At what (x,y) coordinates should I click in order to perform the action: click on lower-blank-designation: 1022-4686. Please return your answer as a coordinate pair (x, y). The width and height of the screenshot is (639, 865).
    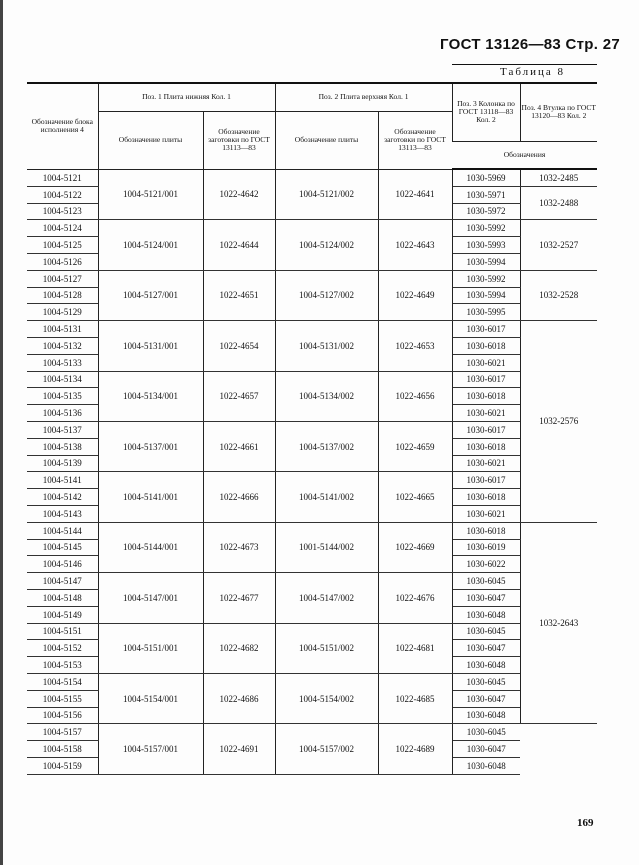
    Looking at the image, I should click on (239, 699).